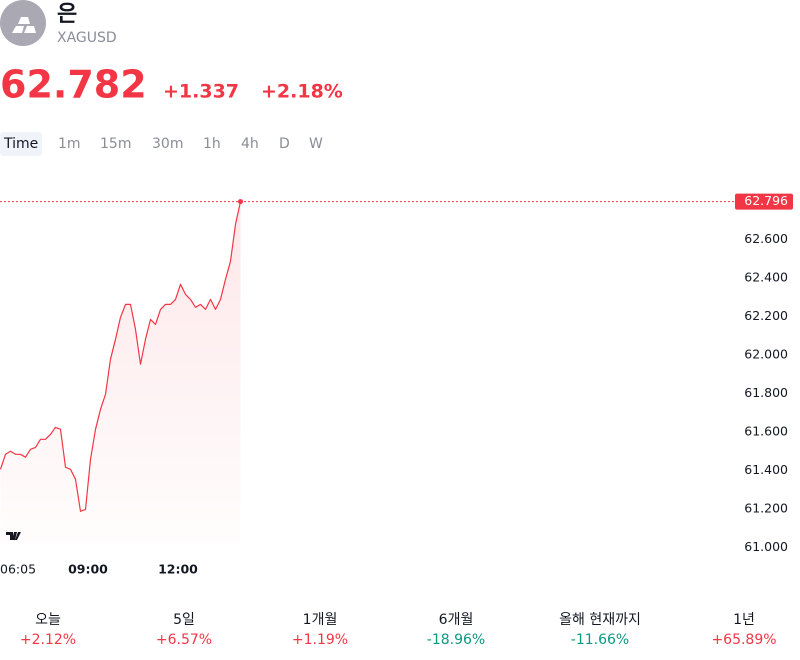 This screenshot has width=800, height=660. I want to click on perf-value: -18.96%, so click(456, 640).